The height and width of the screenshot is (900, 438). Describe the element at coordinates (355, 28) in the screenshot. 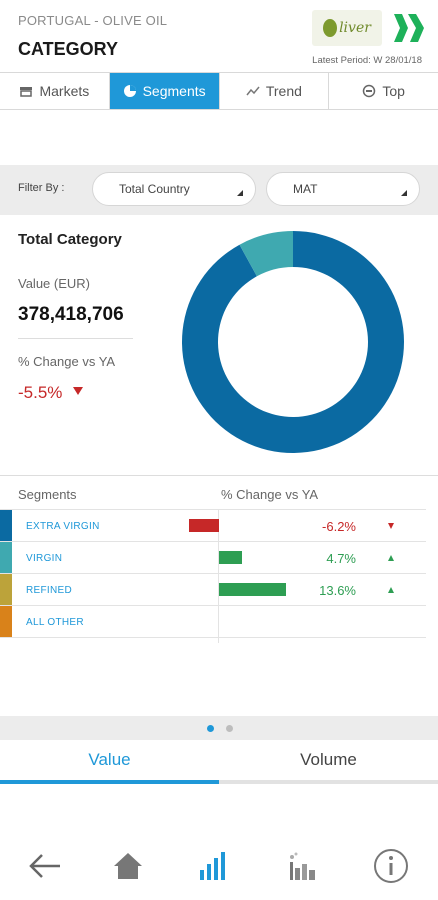

I see `brand-logo-text: liver` at that location.